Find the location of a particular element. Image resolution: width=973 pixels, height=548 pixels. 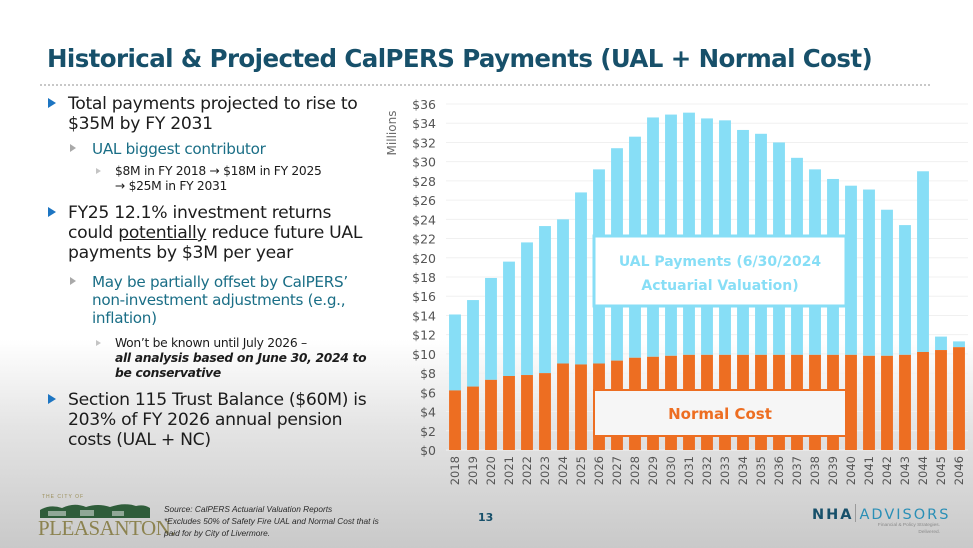

y-tick-label: $6 is located at coordinates (428, 392).